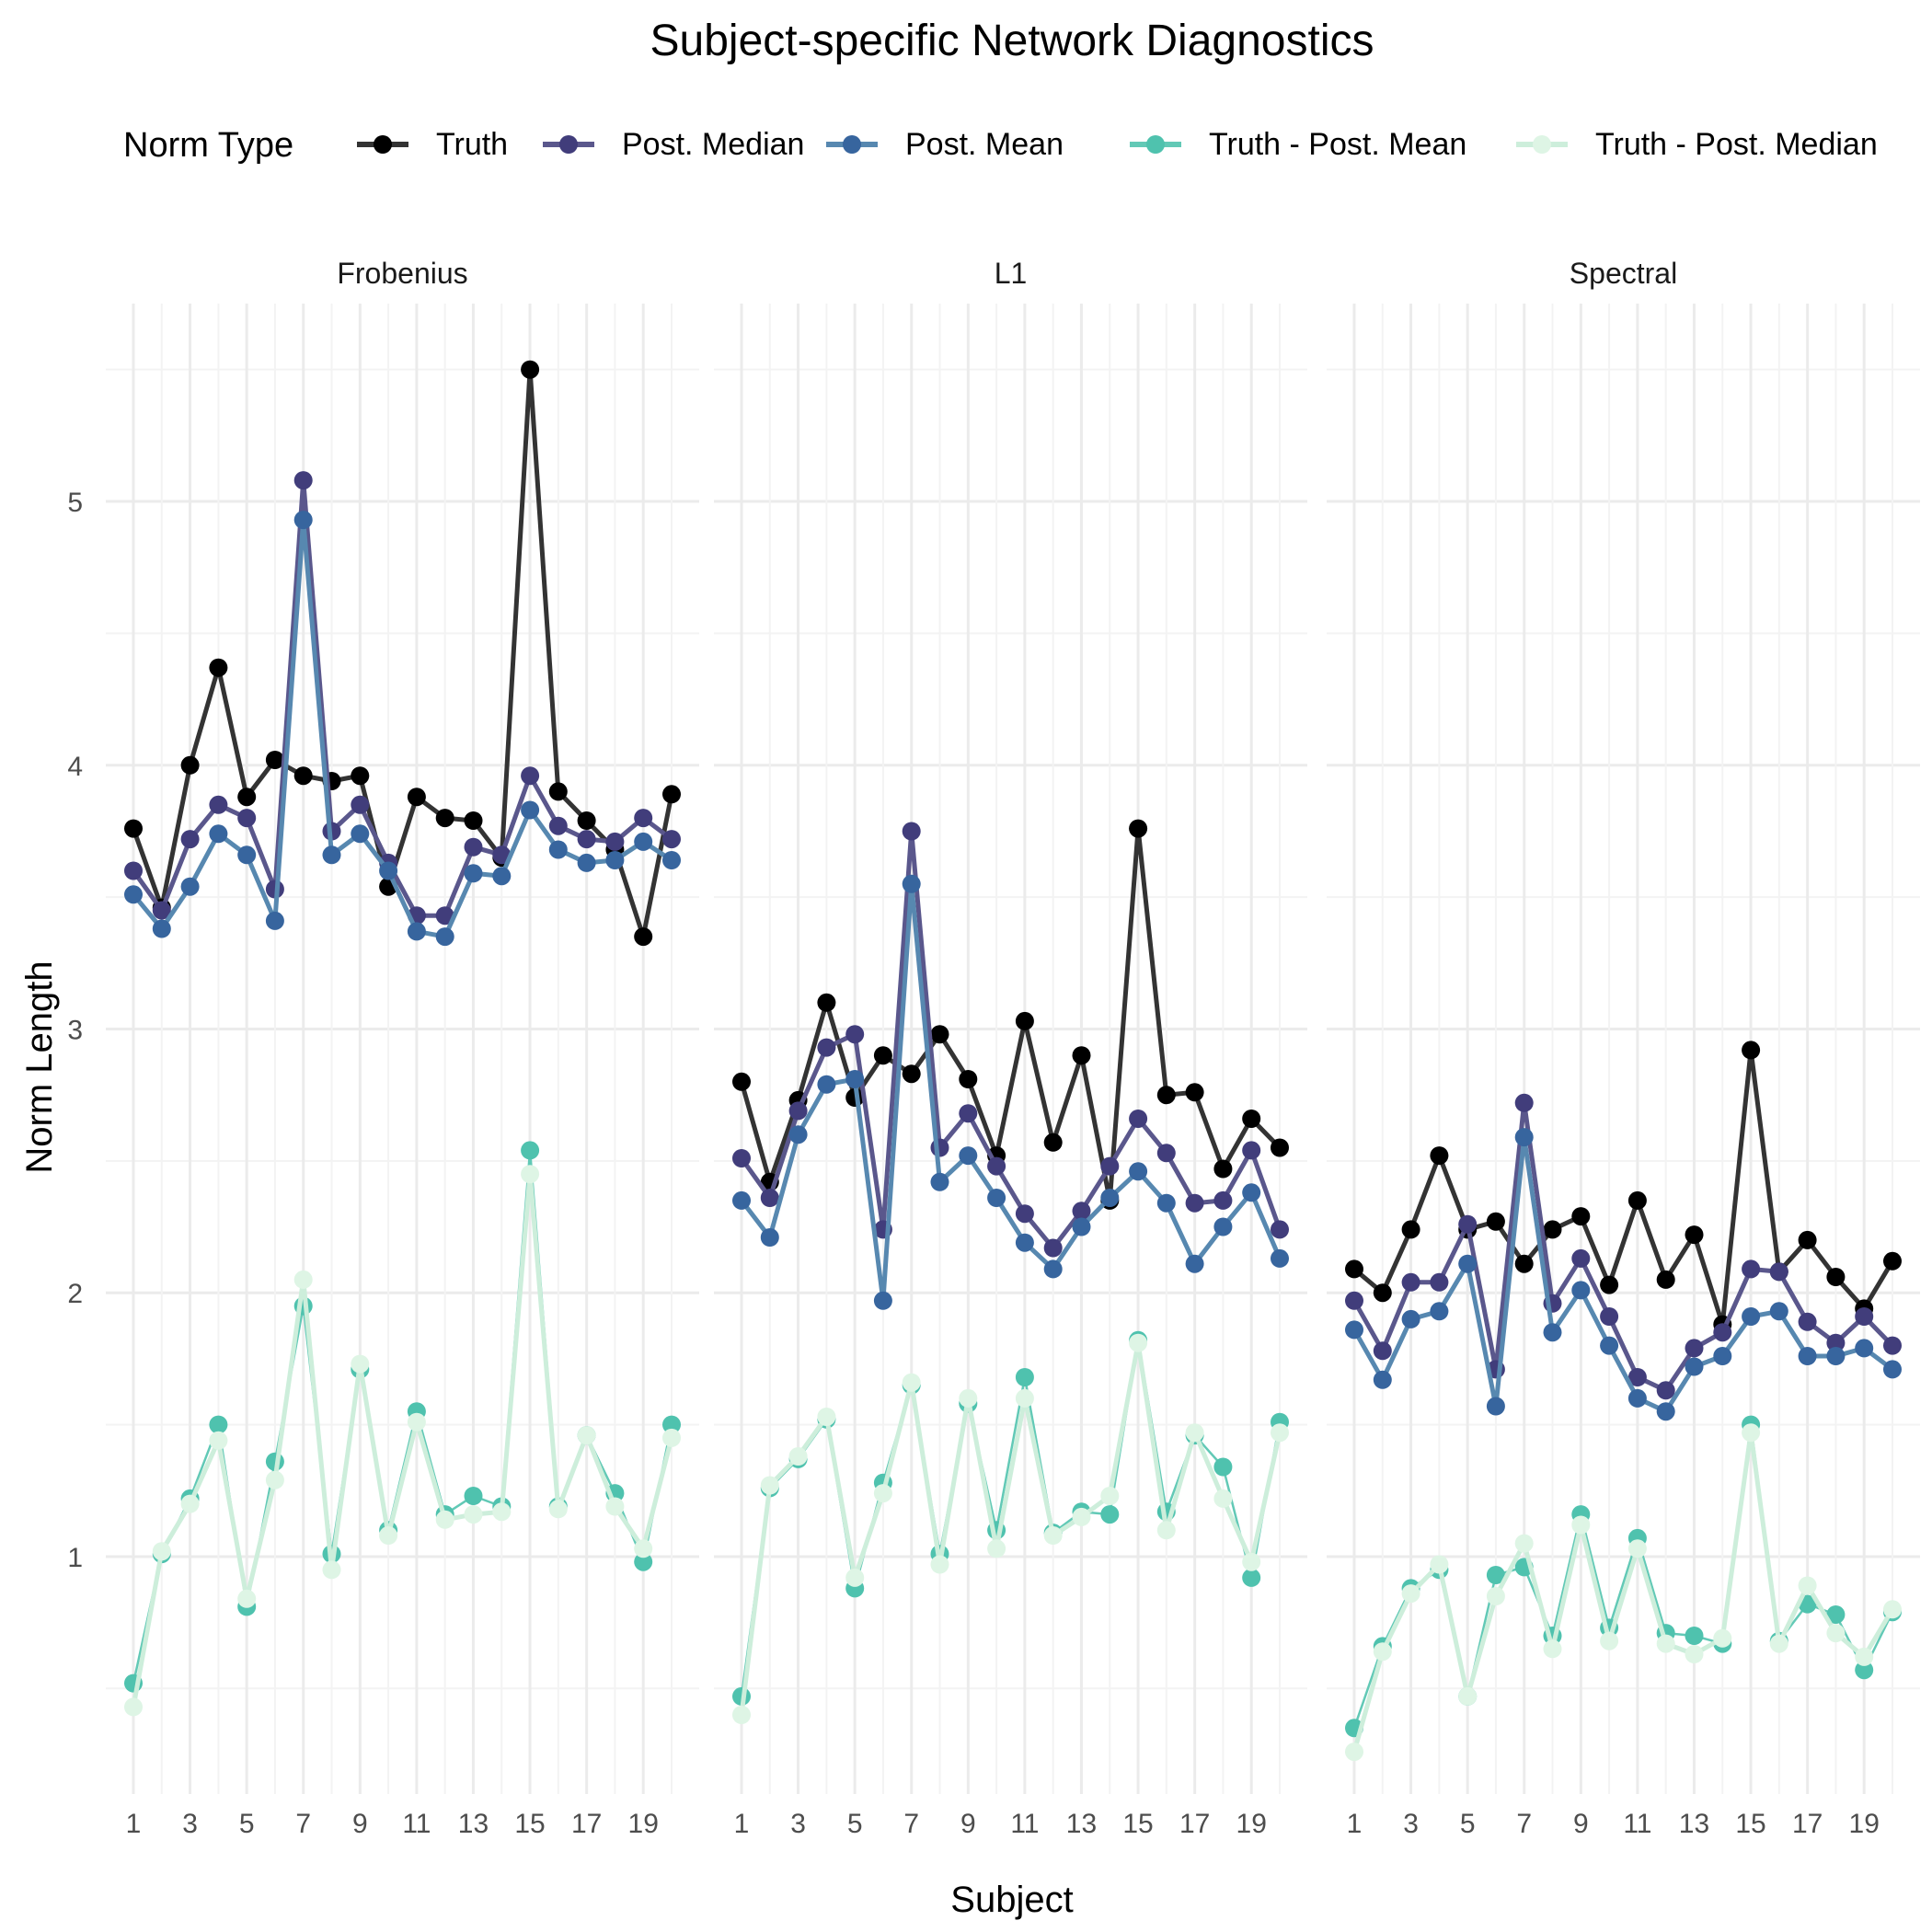 The height and width of the screenshot is (1932, 1932). I want to click on x-axis-title: Subject, so click(1011, 1900).